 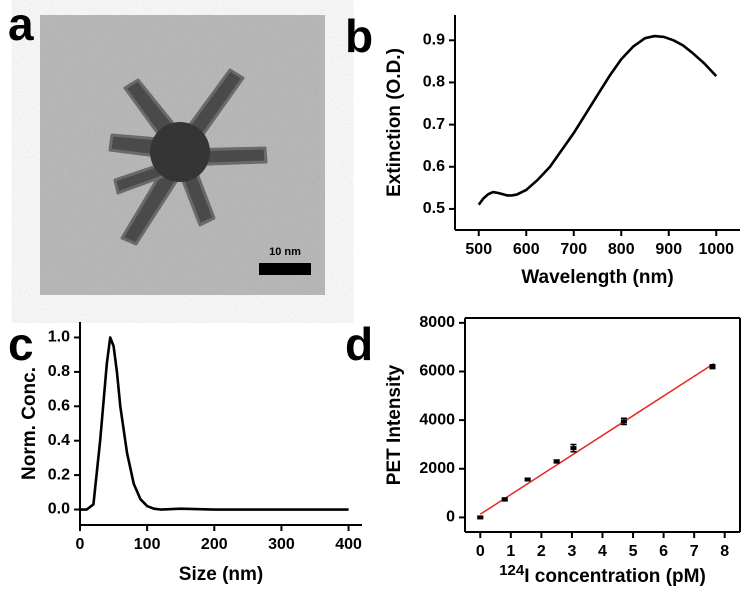 What do you see at coordinates (281, 544) in the screenshot?
I see `x-tick-label: 300` at bounding box center [281, 544].